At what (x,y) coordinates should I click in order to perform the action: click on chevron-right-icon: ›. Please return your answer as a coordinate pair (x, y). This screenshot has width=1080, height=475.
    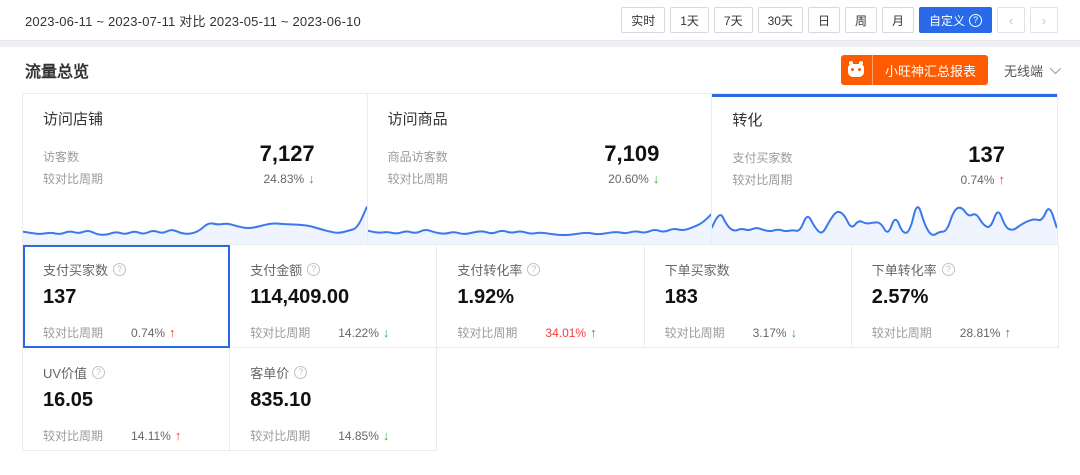
    Looking at the image, I should click on (1044, 20).